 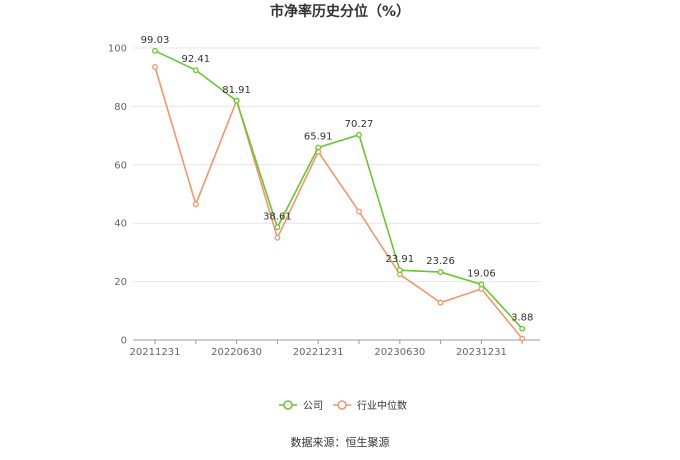 I want to click on y-tick-label-20: 20, so click(x=120, y=282).